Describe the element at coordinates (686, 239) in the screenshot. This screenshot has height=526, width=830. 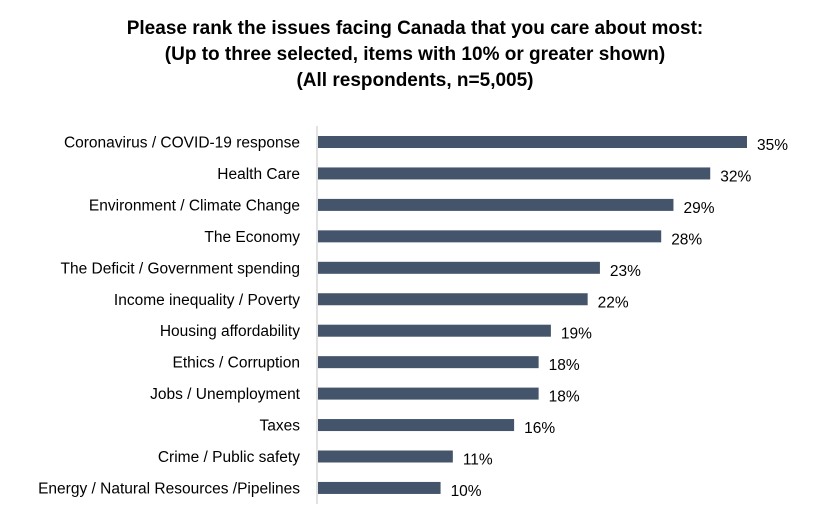
I see `value-label-3: 28%` at that location.